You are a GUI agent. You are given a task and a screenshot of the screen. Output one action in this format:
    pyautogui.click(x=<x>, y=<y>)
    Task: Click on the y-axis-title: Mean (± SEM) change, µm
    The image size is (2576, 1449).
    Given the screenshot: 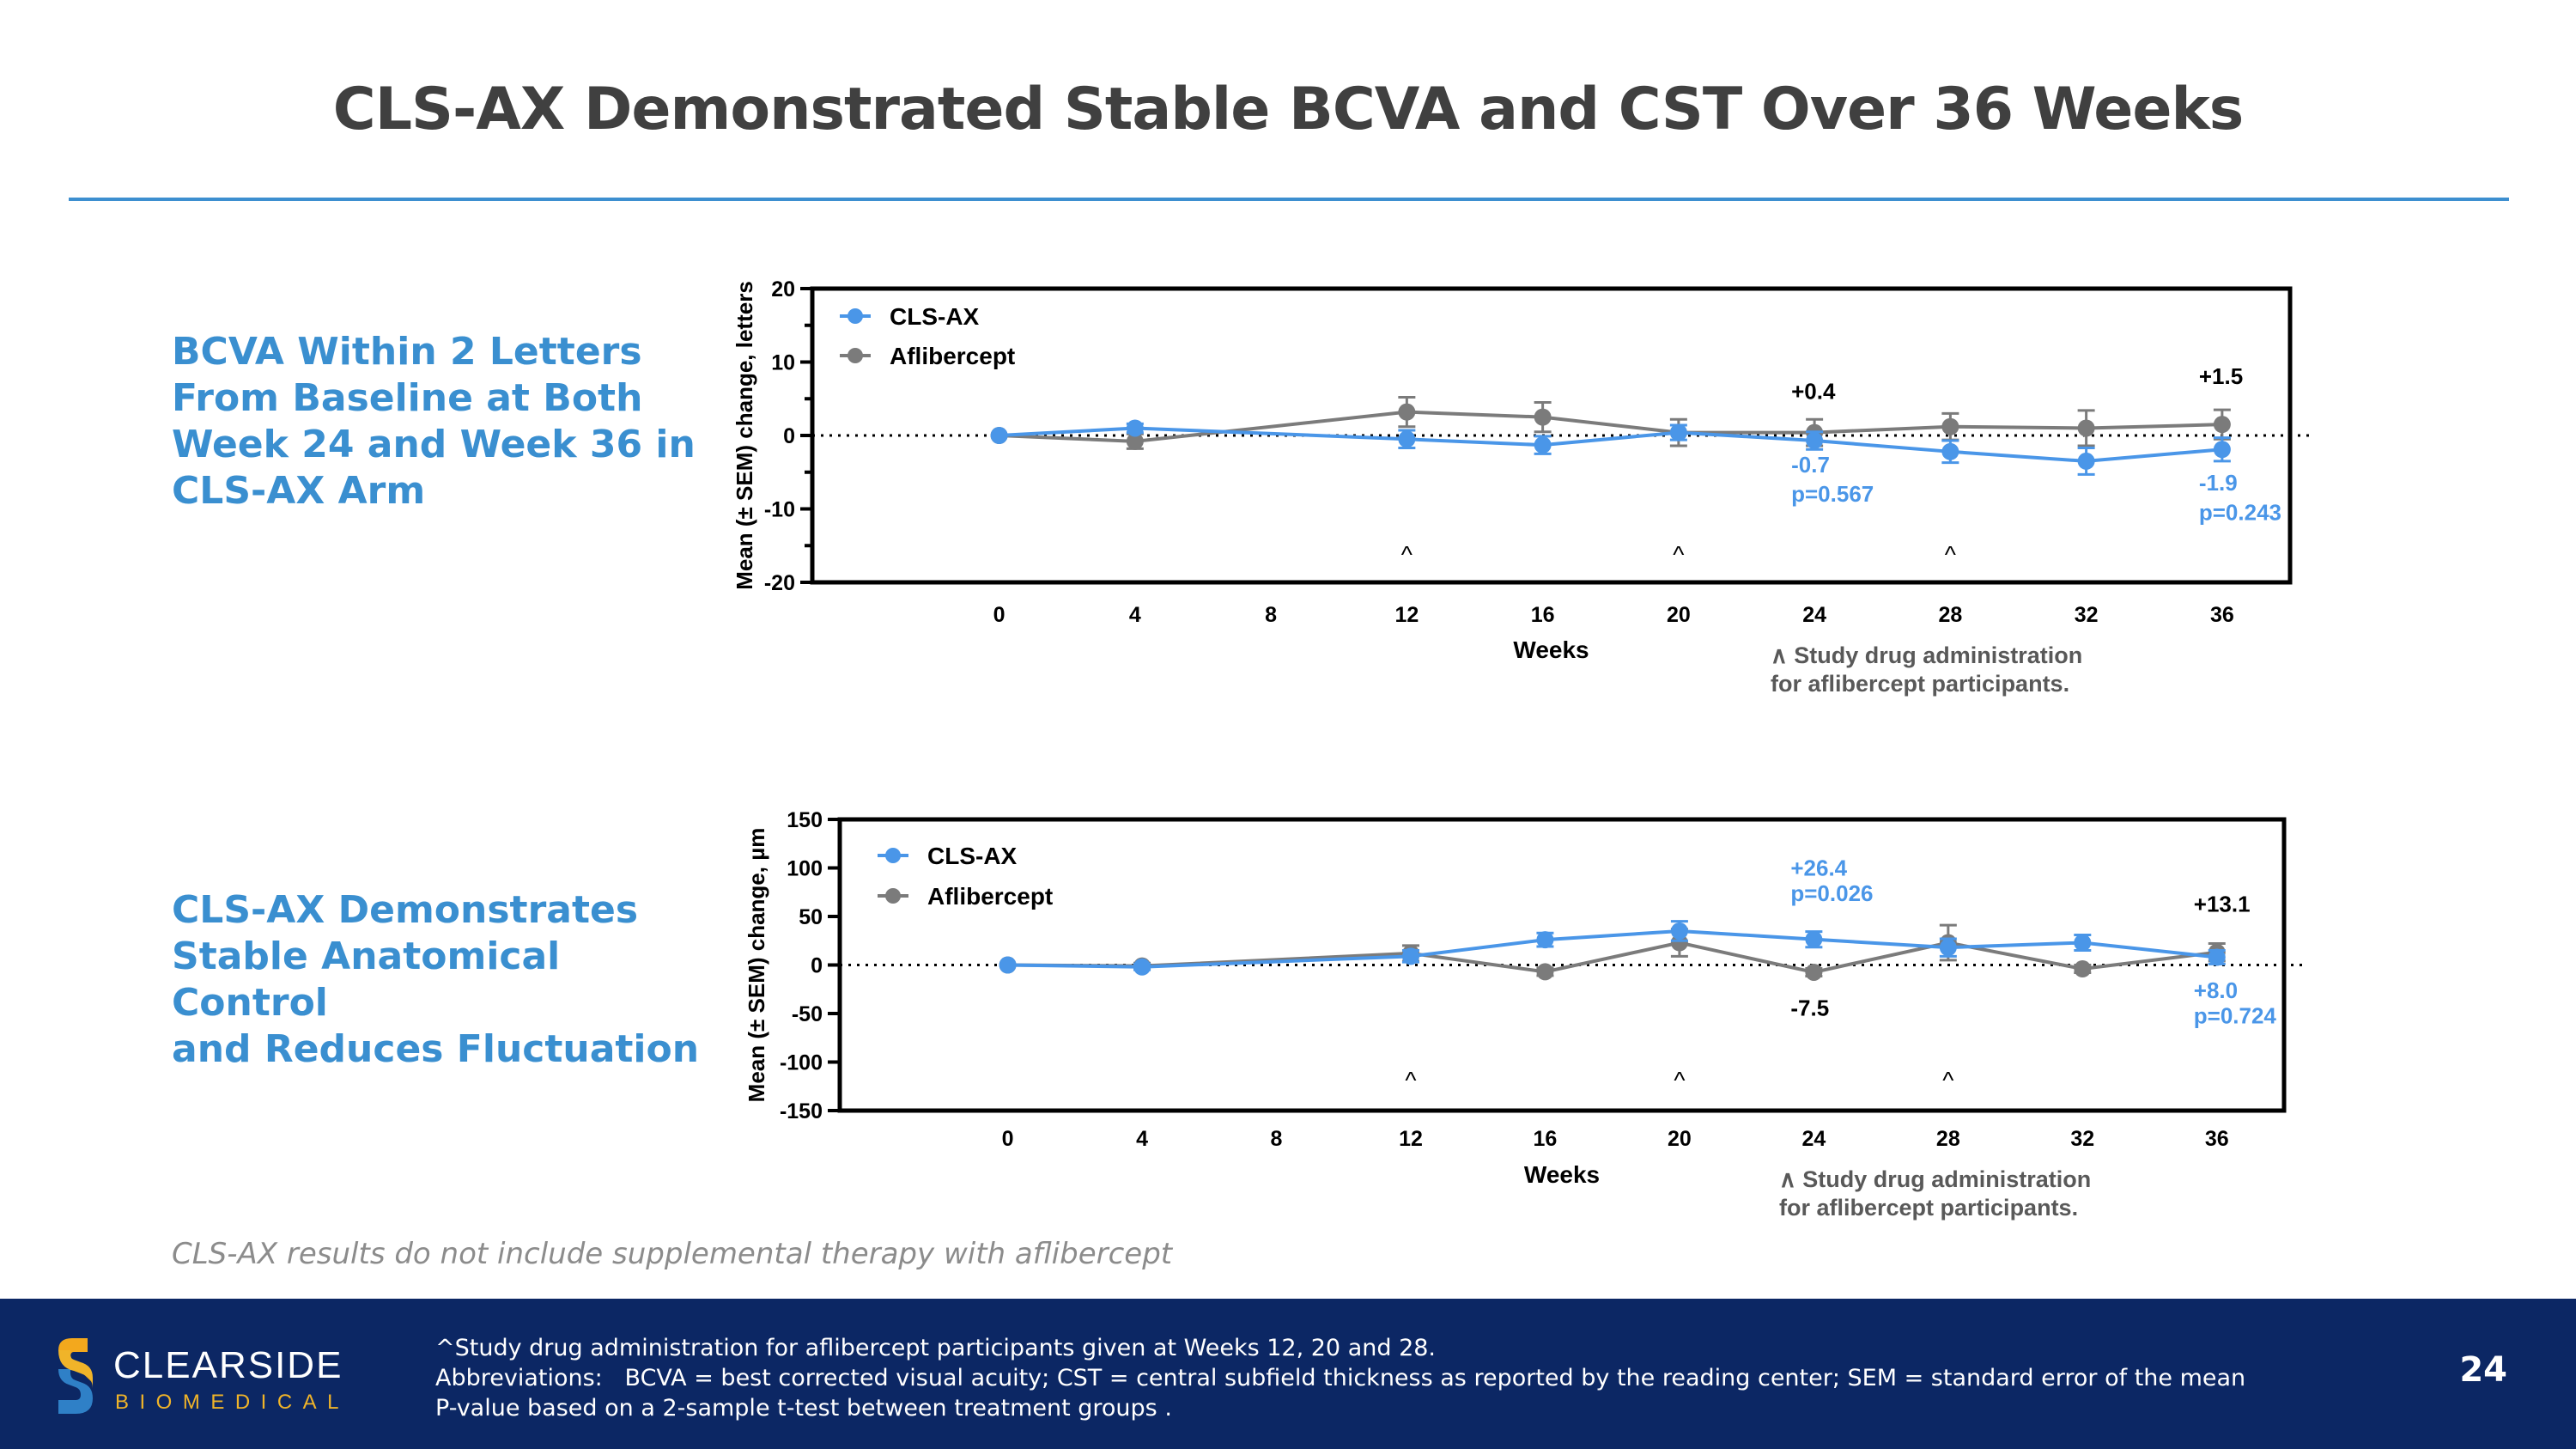 What is the action you would take?
    pyautogui.click(x=757, y=965)
    